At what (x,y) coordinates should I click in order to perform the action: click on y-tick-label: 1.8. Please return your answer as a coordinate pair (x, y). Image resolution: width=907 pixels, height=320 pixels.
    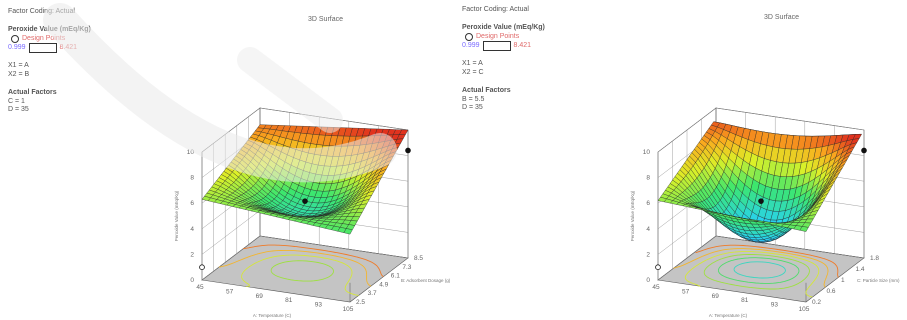
    Looking at the image, I should click on (874, 258).